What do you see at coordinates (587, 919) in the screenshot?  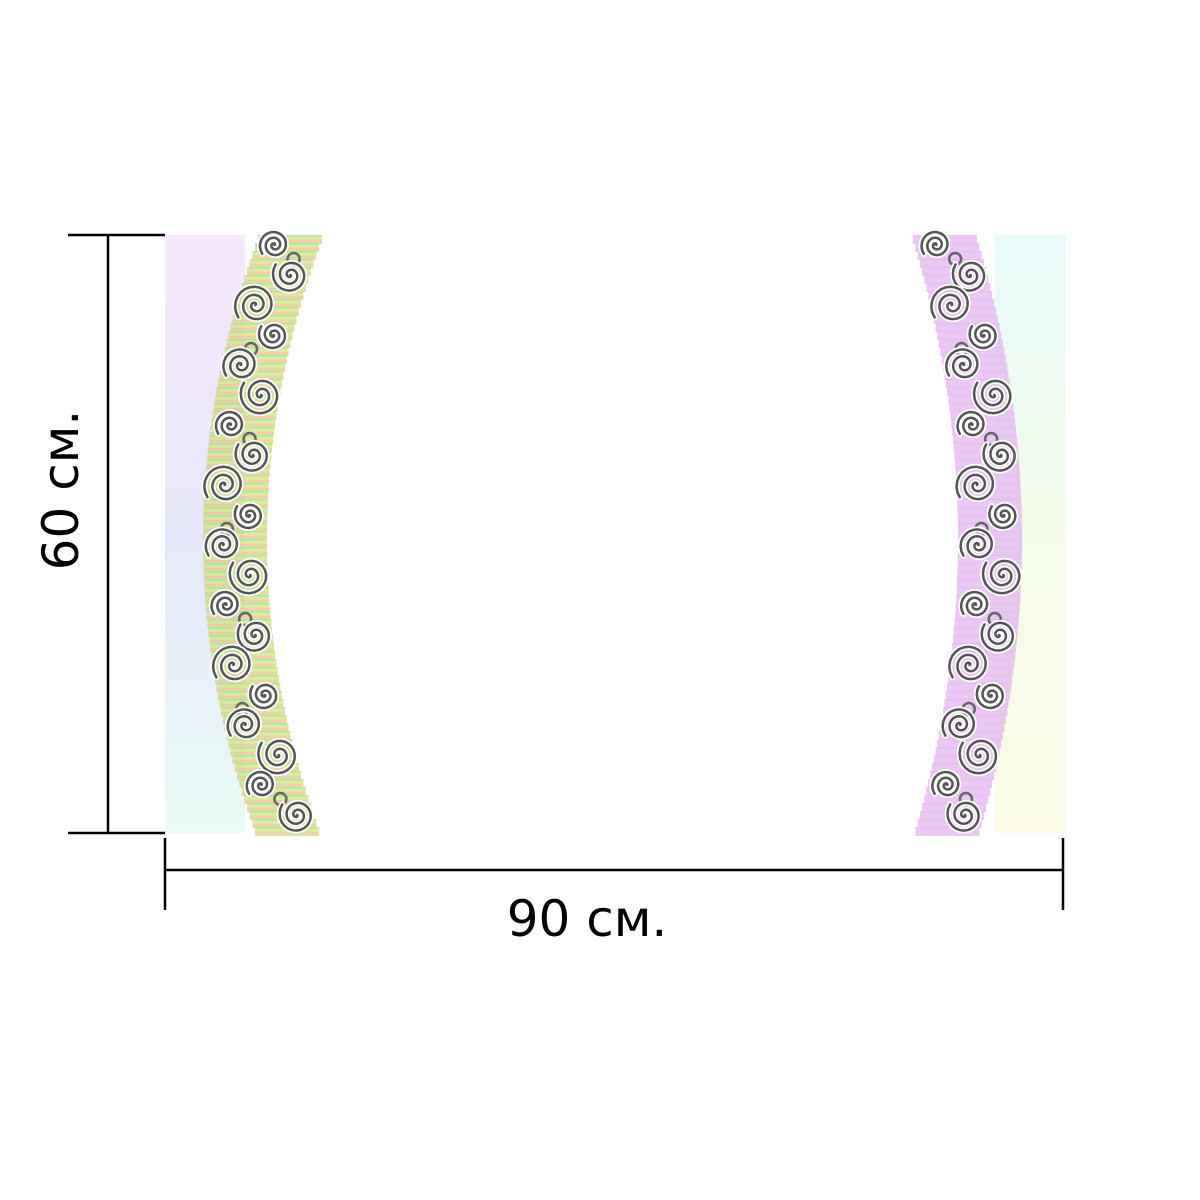 I see `width-label: 90 см.` at bounding box center [587, 919].